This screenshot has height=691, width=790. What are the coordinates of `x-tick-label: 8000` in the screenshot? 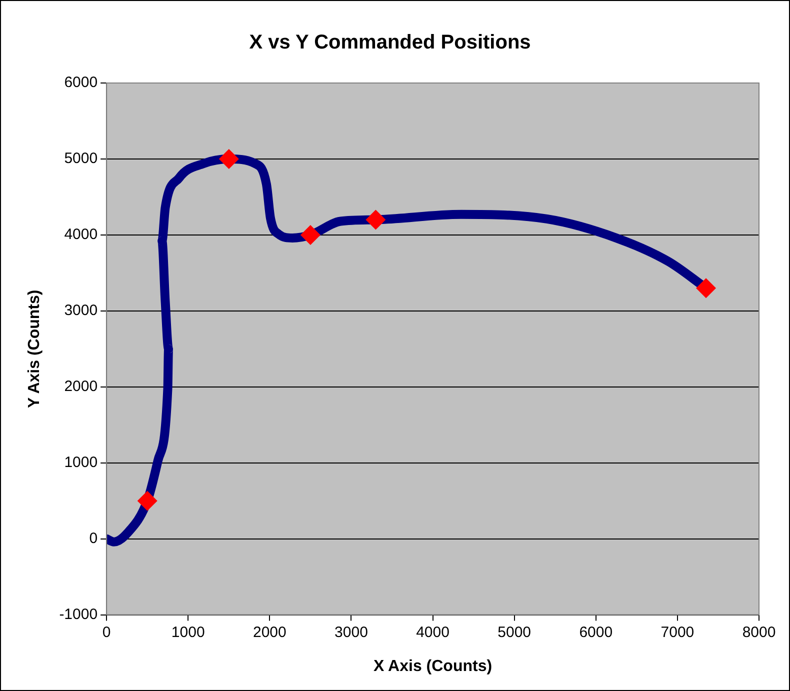 It's located at (759, 632).